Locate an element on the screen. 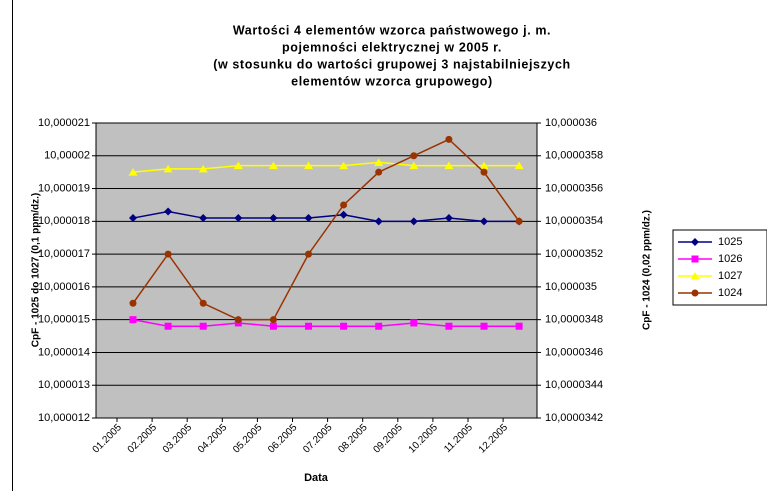 This screenshot has width=767, height=491. y2-tick-label: 10,0000344 is located at coordinates (574, 385).